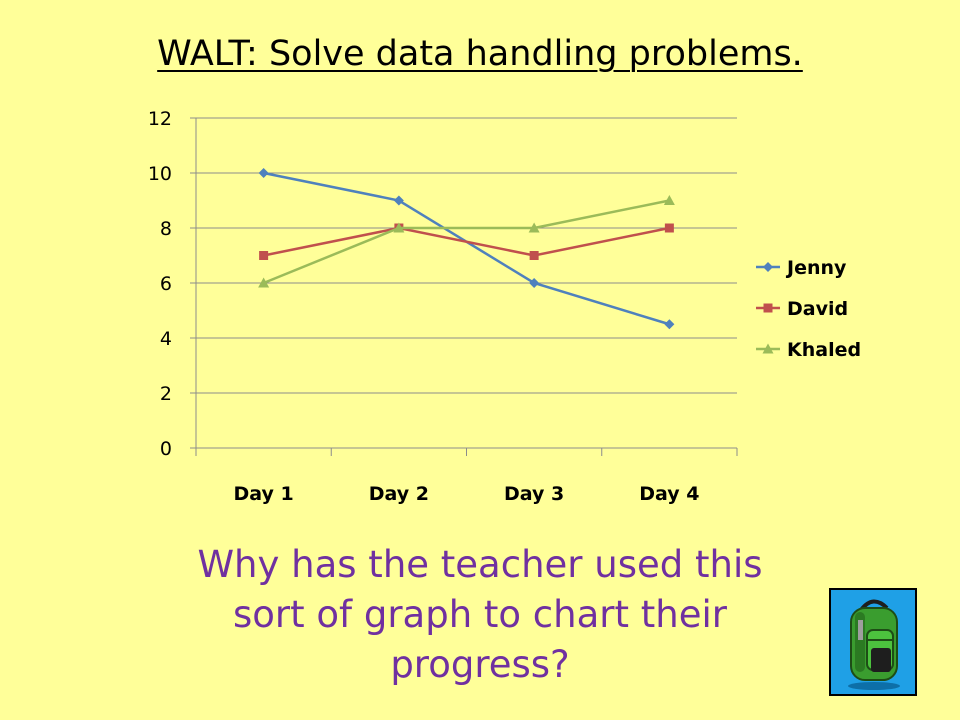 This screenshot has width=960, height=720. What do you see at coordinates (160, 119) in the screenshot?
I see `y-tick-label-12: 12` at bounding box center [160, 119].